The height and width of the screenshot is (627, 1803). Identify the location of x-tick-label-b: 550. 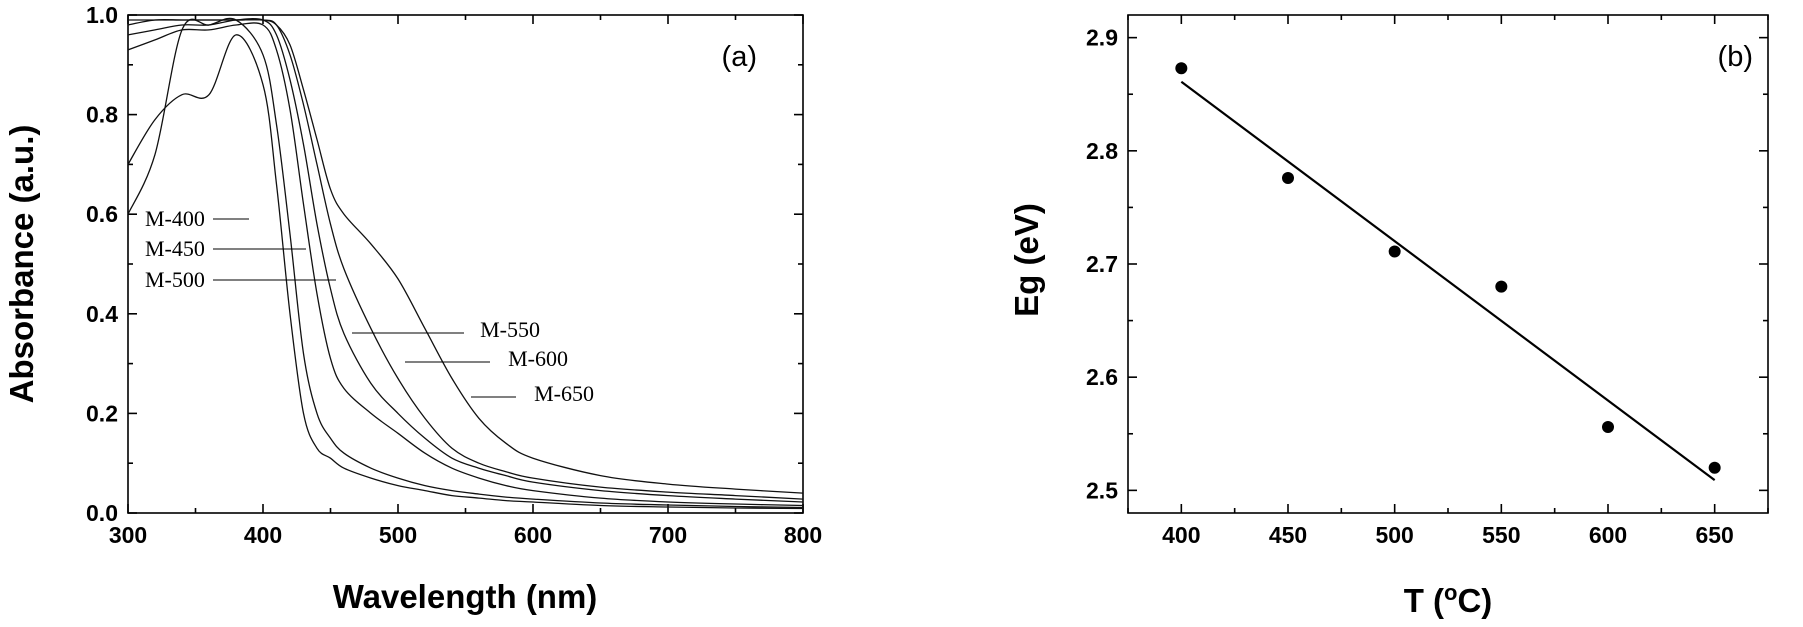
(1501, 535).